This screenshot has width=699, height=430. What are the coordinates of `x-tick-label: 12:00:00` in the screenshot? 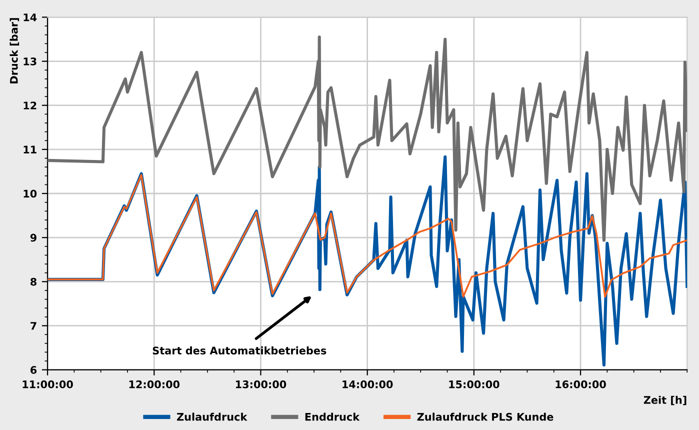 It's located at (154, 384).